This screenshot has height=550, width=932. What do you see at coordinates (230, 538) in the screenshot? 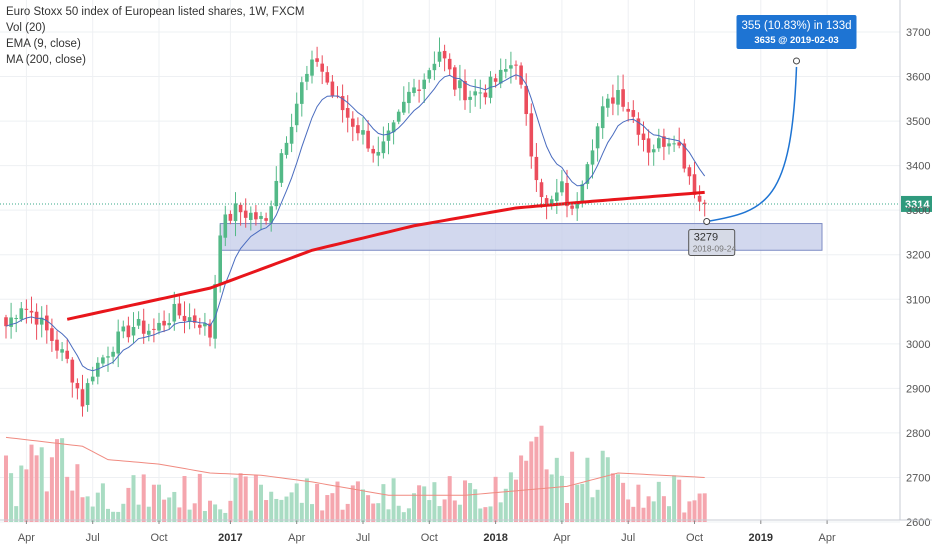
I see `x-tick-label: 2017` at bounding box center [230, 538].